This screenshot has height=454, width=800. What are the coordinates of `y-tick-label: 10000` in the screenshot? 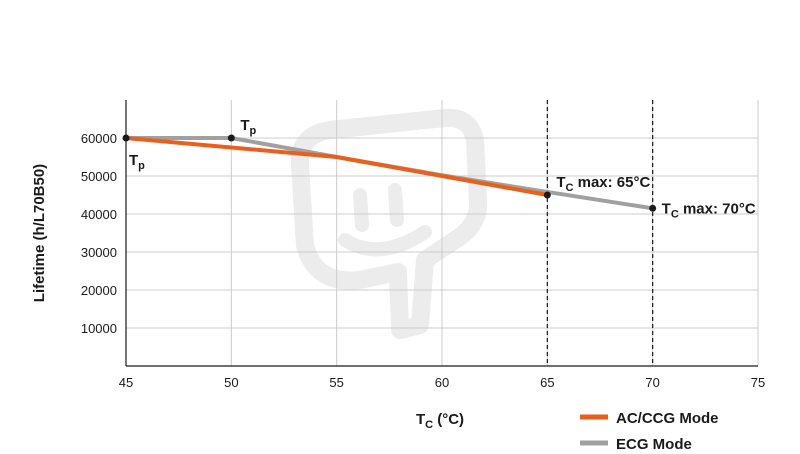 It's located at (99, 328).